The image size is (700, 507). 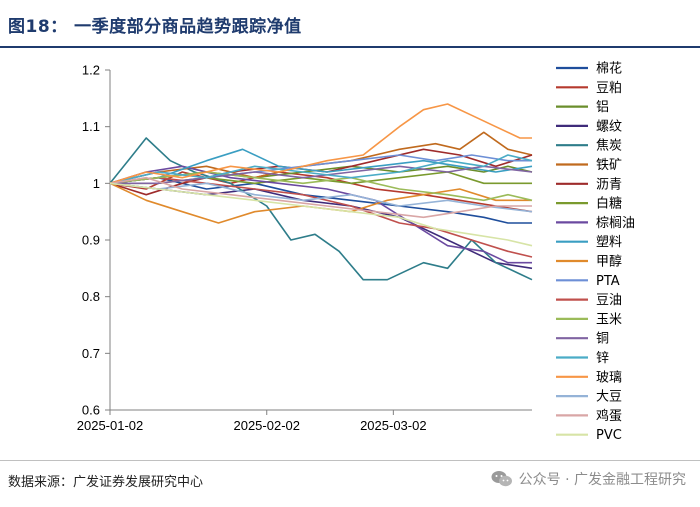 I want to click on x-tick-label: 2025-01-02, so click(x=110, y=425).